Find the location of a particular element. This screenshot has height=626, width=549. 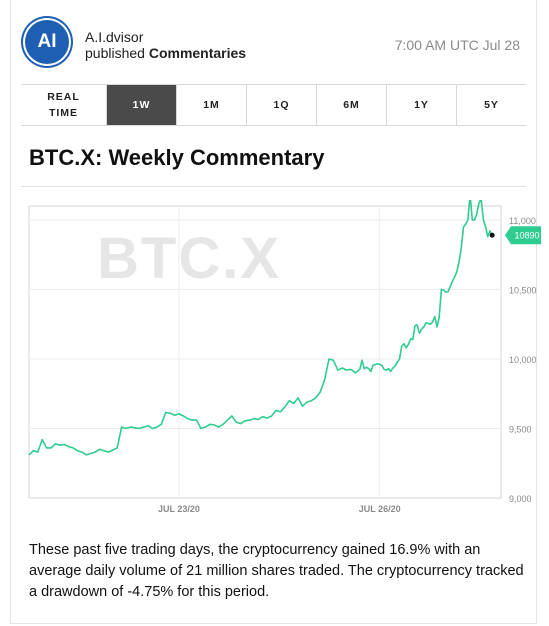

title-divider is located at coordinates (273, 186).